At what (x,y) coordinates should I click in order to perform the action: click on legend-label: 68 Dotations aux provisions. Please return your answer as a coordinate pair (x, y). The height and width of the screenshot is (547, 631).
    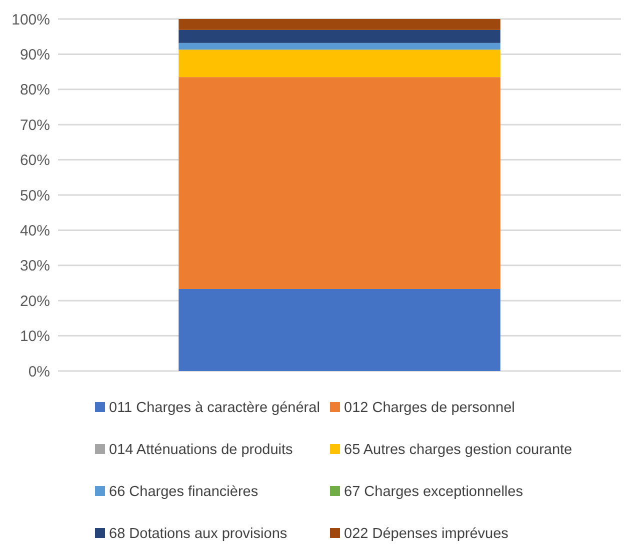
    Looking at the image, I should click on (198, 534).